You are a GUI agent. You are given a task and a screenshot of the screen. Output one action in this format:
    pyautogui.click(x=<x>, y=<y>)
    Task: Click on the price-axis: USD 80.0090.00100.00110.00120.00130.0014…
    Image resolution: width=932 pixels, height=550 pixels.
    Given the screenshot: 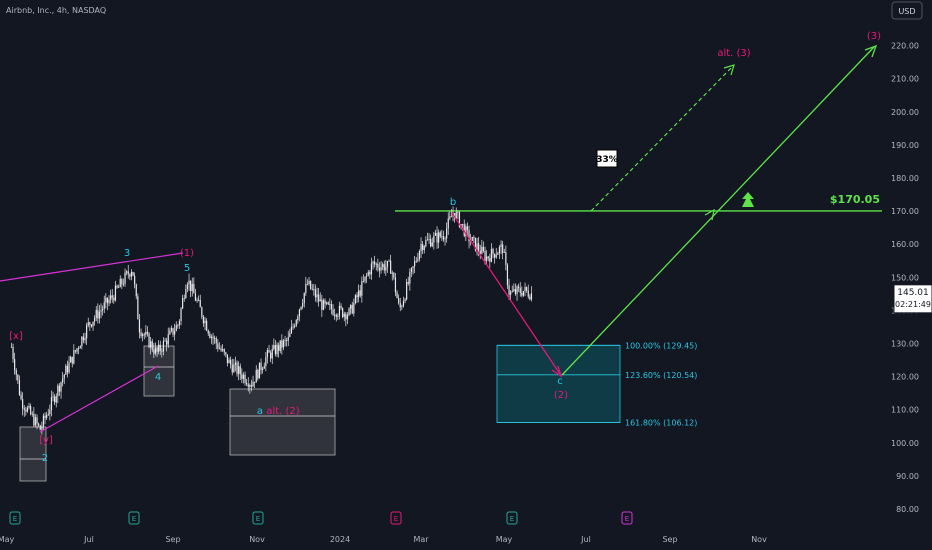 What is the action you would take?
    pyautogui.click(x=907, y=257)
    